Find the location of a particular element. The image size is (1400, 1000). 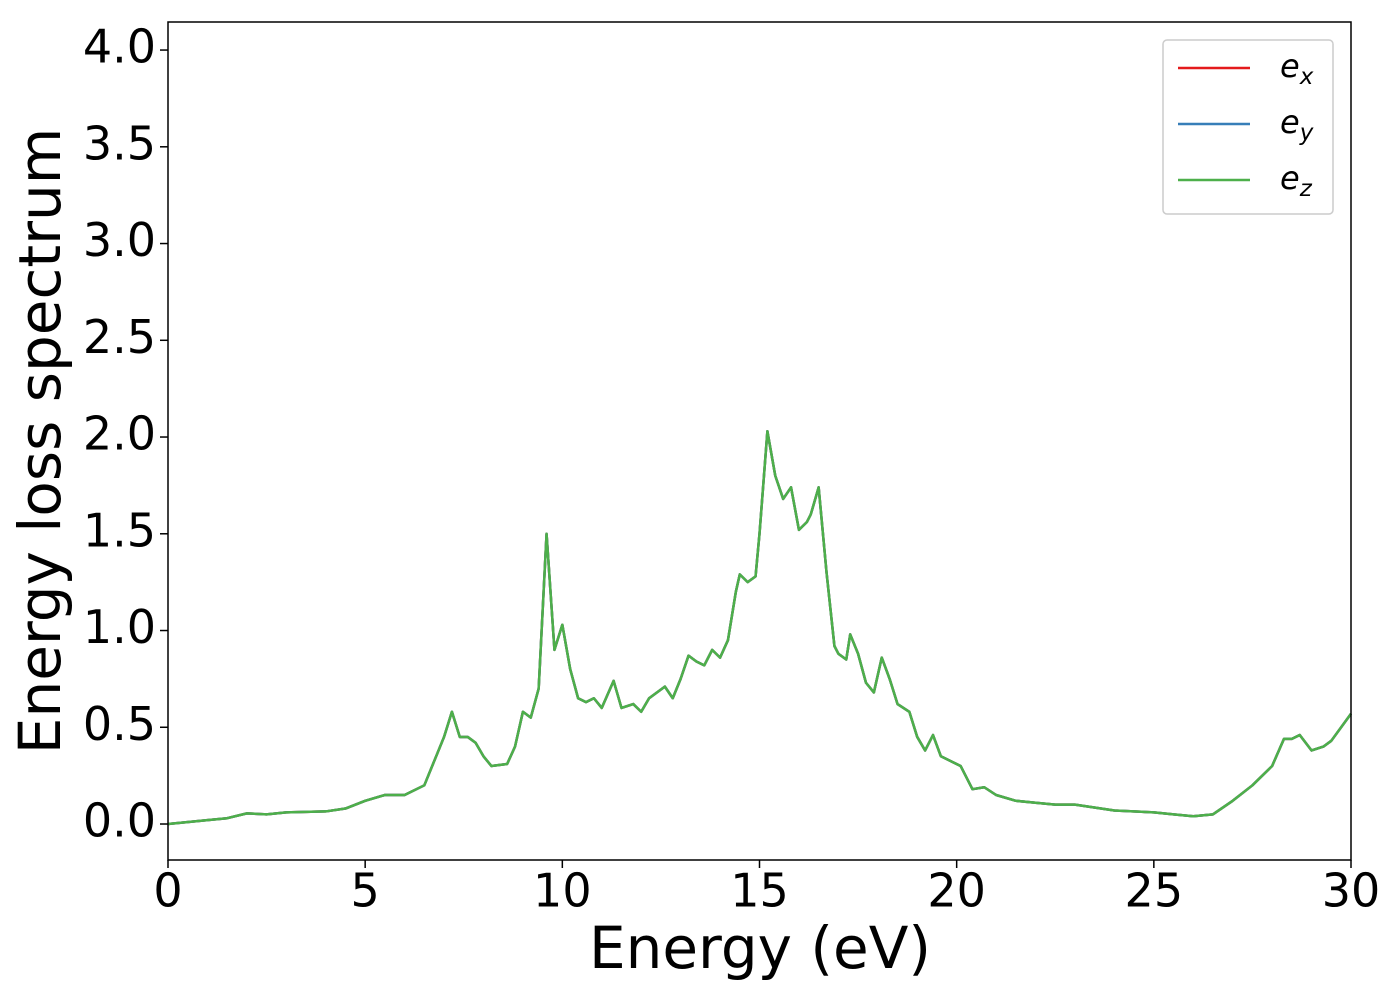

y-tick-label: 2.5 is located at coordinates (119, 337).